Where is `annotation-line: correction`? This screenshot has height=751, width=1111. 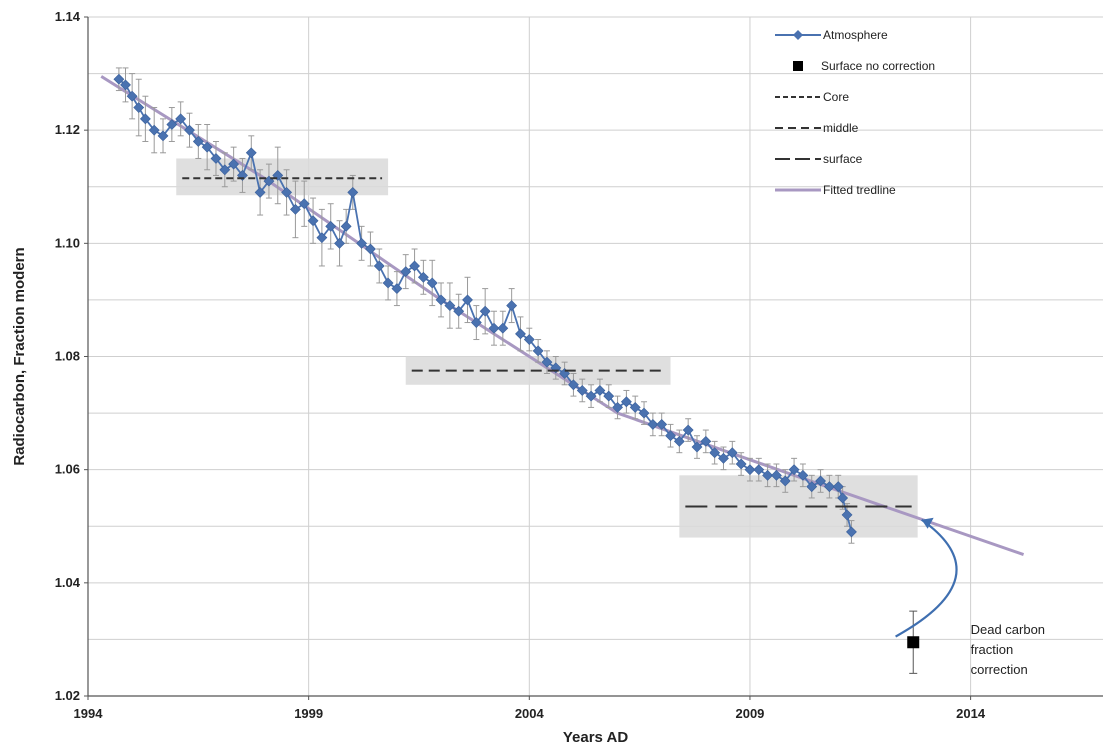
annotation-line: correction is located at coordinates (999, 669).